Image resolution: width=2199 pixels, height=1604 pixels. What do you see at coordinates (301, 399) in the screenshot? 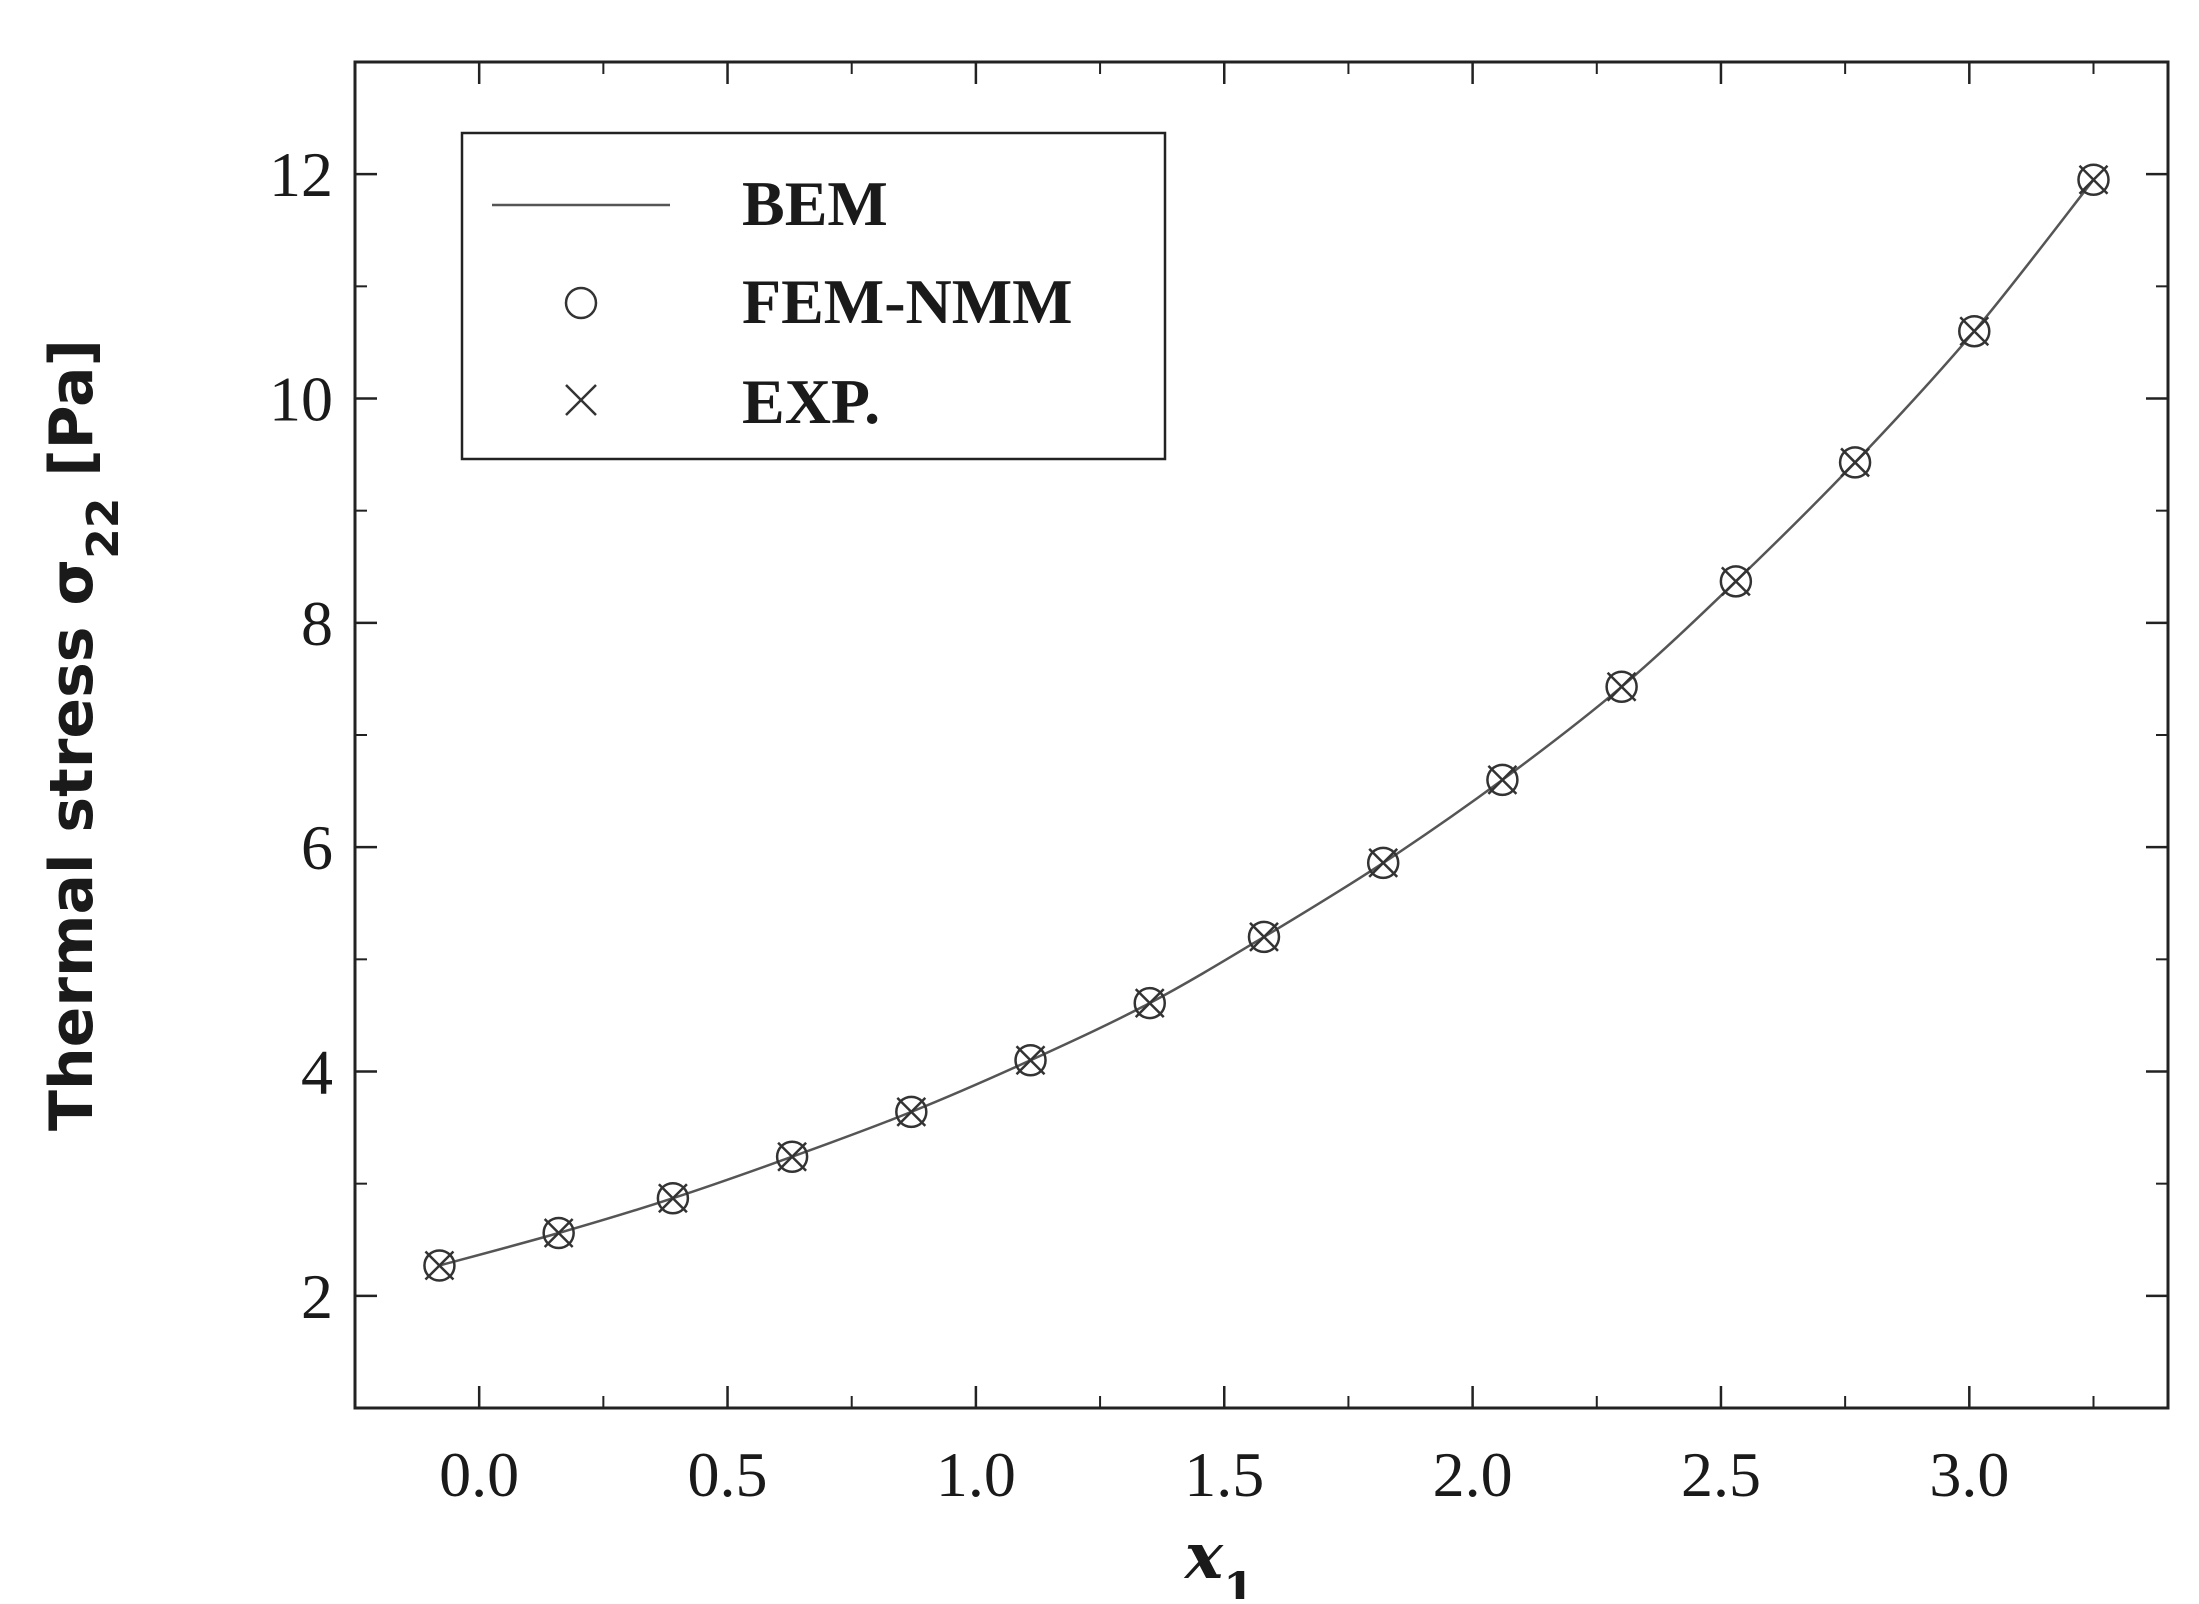
I see `y-tick-label: 10` at bounding box center [301, 399].